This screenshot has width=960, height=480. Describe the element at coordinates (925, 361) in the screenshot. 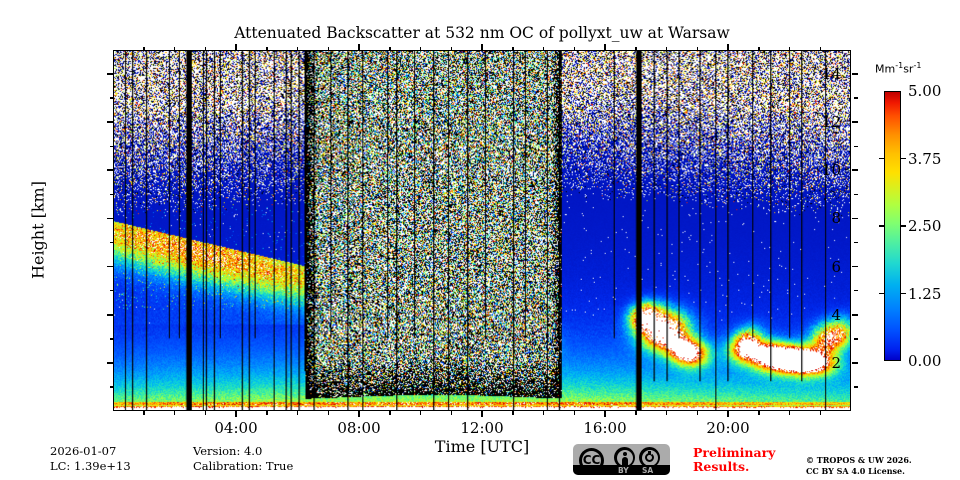

I see `colorbar-tick-label: 0.00` at that location.